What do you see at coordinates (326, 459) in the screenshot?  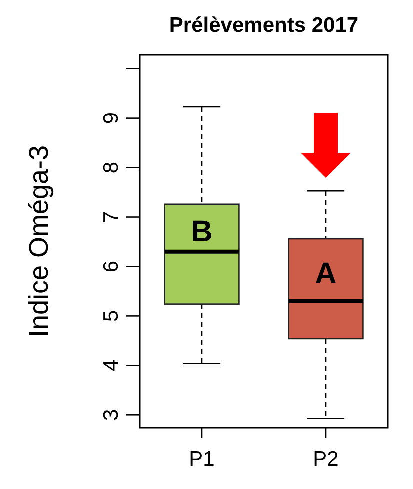 I see `x-tick-label: P2` at bounding box center [326, 459].